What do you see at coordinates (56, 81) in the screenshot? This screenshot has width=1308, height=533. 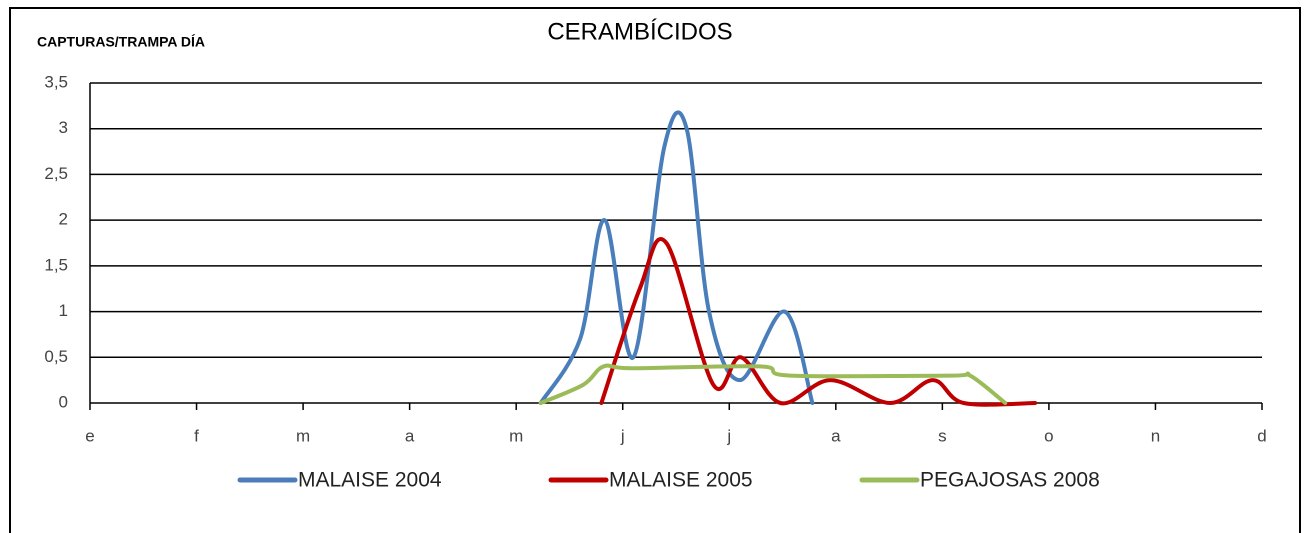 I see `y-tick-label: 3,5` at bounding box center [56, 81].